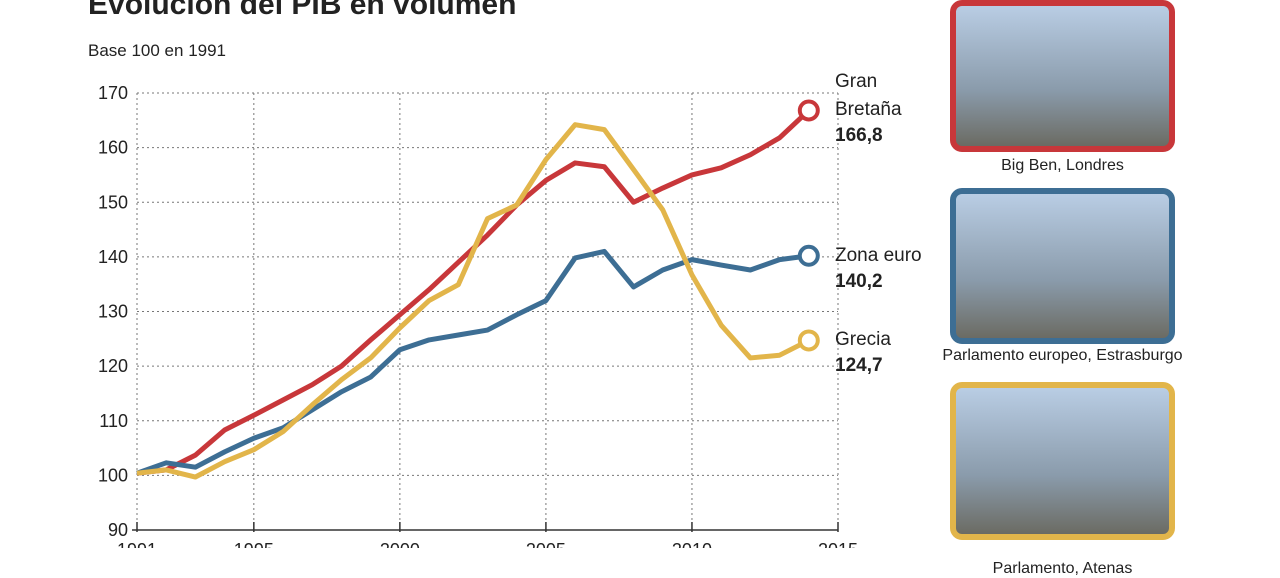 The height and width of the screenshot is (578, 1280). Describe the element at coordinates (113, 257) in the screenshot. I see `y-tick-label: 140` at that location.